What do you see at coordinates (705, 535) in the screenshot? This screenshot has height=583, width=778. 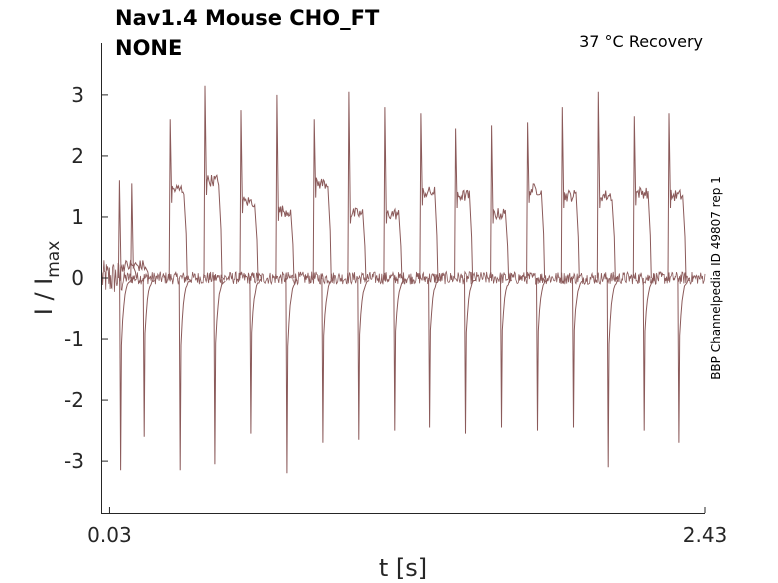 I see `x-tick-label: 2.43` at bounding box center [705, 535].